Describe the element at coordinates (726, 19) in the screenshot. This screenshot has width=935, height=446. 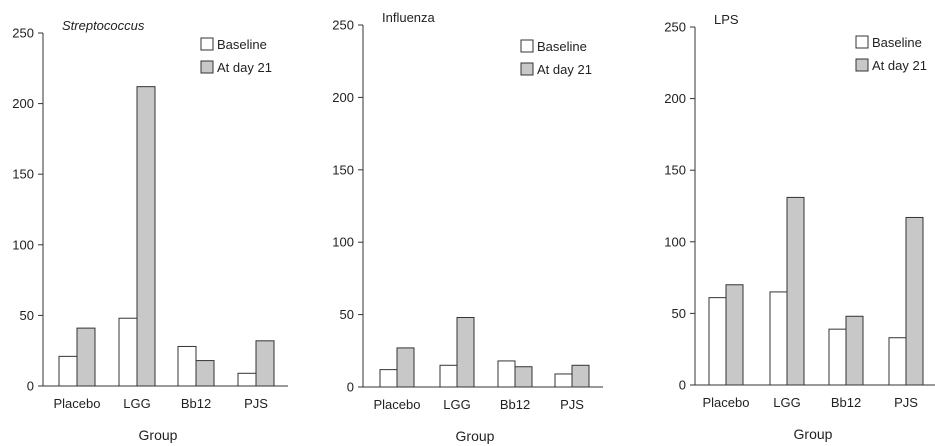
I see `panel-title: LPS` at that location.